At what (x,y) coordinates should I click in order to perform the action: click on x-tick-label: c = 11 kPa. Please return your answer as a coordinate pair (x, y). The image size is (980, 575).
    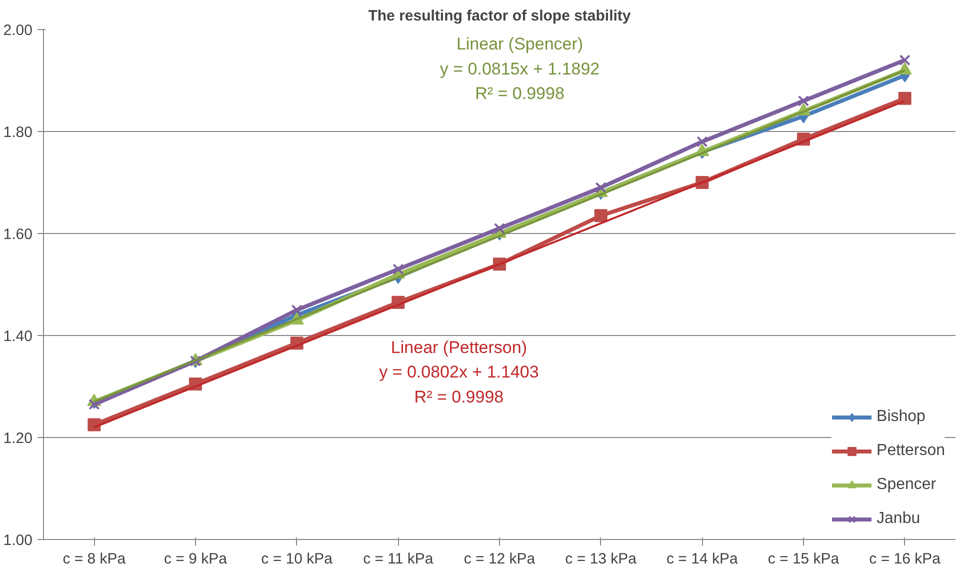
    Looking at the image, I should click on (398, 559).